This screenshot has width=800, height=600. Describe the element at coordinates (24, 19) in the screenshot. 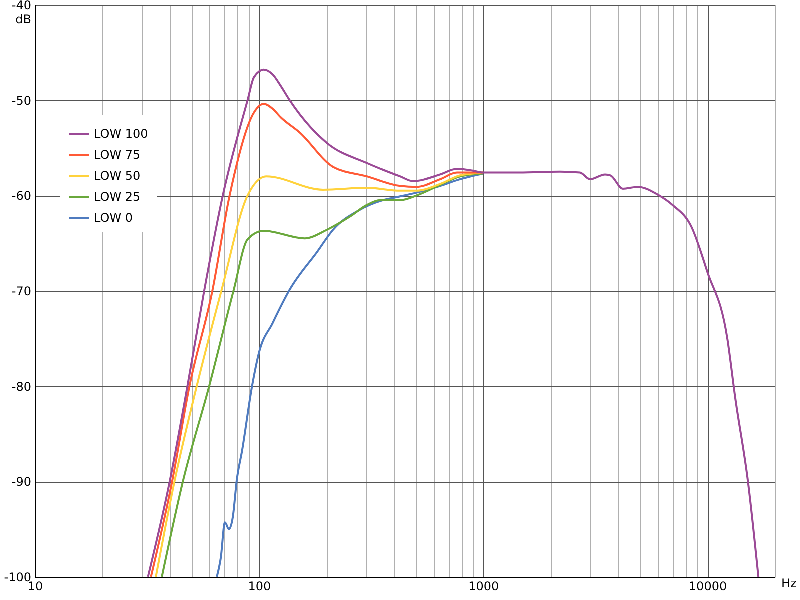

I see `y-axis-title: dB` at that location.